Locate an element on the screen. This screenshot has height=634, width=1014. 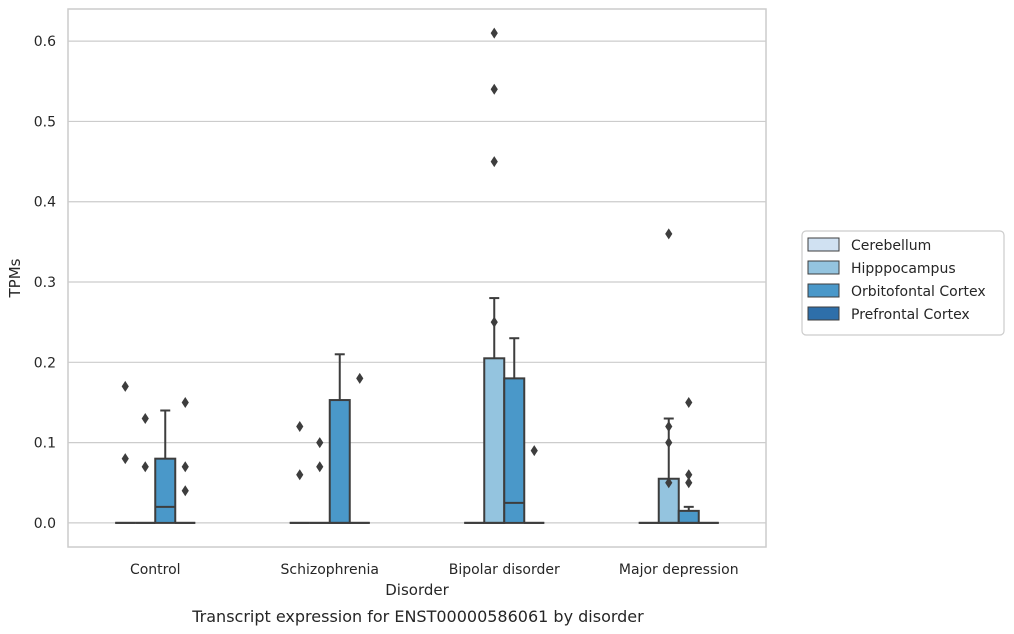
y-tick-label: 0.5 is located at coordinates (45, 122).